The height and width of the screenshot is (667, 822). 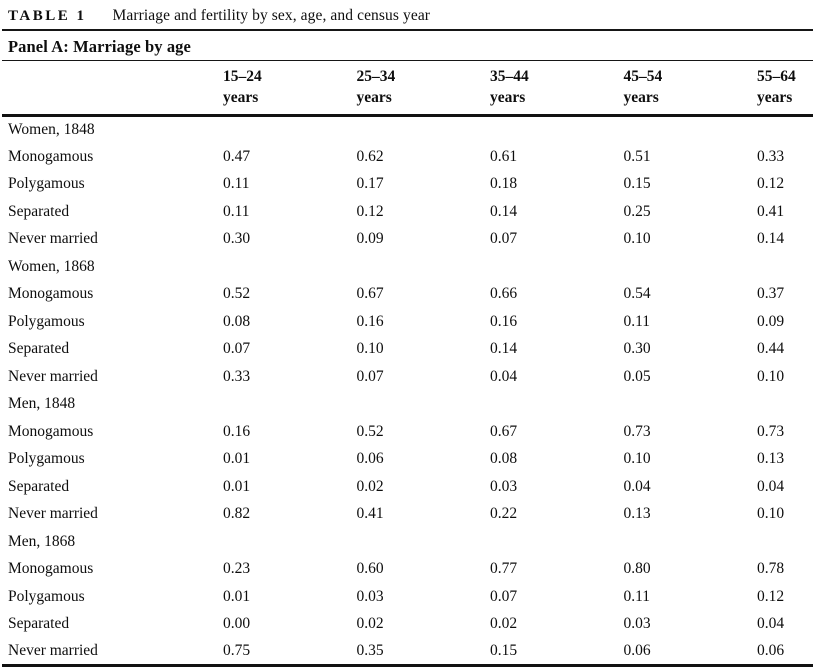 What do you see at coordinates (637, 569) in the screenshot?
I see `cell-value: 0.80` at bounding box center [637, 569].